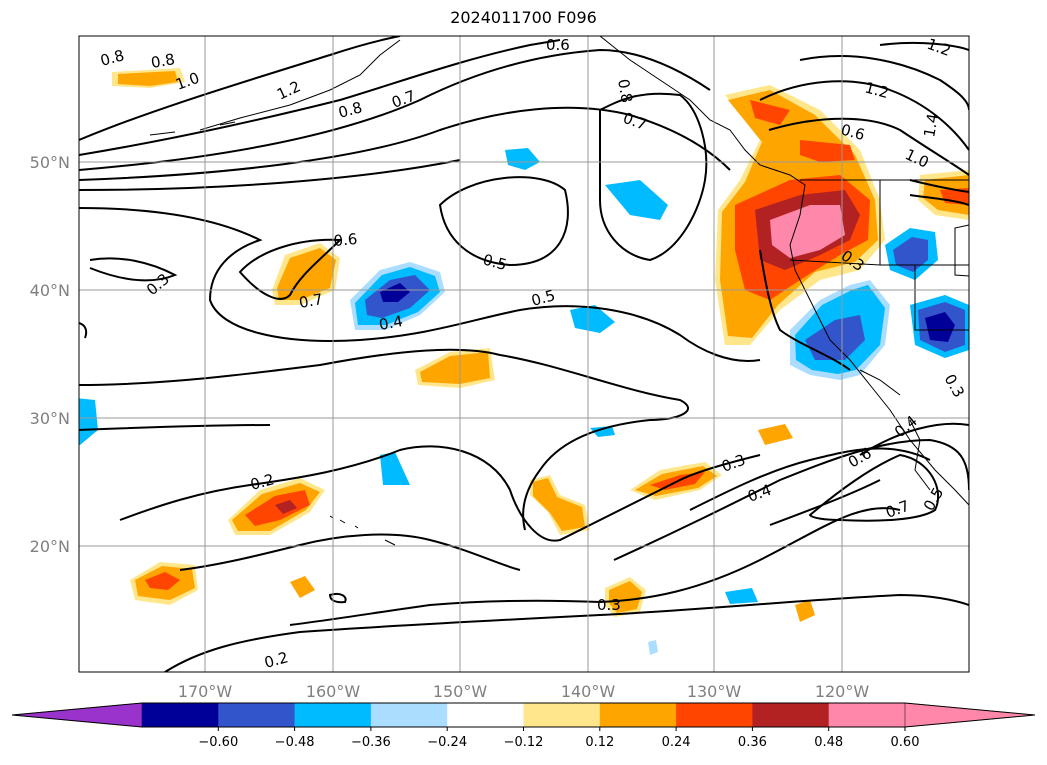 The image size is (1047, 765). What do you see at coordinates (218, 742) in the screenshot?
I see `colorbar-tick-label: −0.60` at bounding box center [218, 742].